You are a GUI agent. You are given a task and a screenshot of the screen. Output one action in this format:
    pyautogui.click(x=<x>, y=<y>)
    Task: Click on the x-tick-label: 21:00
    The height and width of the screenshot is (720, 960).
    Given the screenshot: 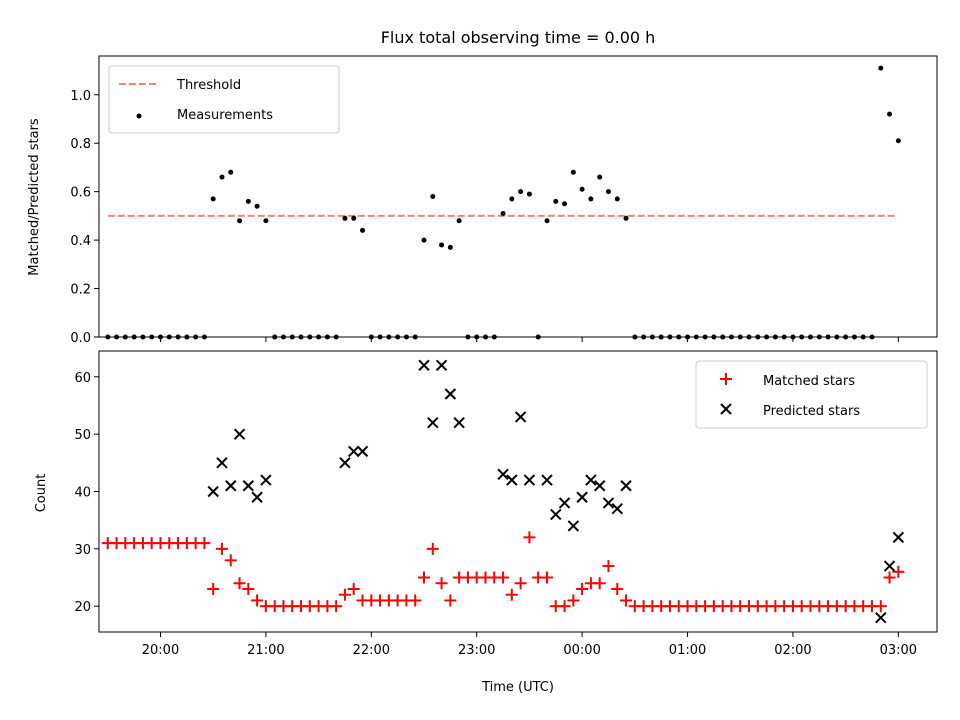 What is the action you would take?
    pyautogui.click(x=265, y=650)
    